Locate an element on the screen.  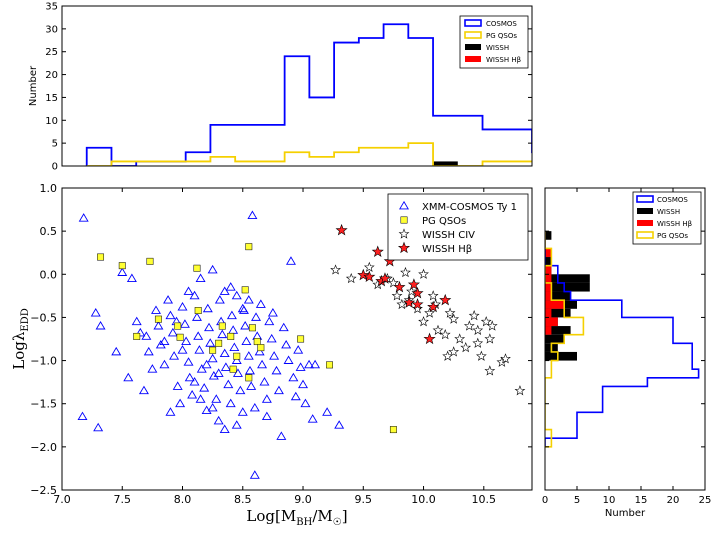
main-ytick-label-5: 0.0 is located at coordinates (49, 274).